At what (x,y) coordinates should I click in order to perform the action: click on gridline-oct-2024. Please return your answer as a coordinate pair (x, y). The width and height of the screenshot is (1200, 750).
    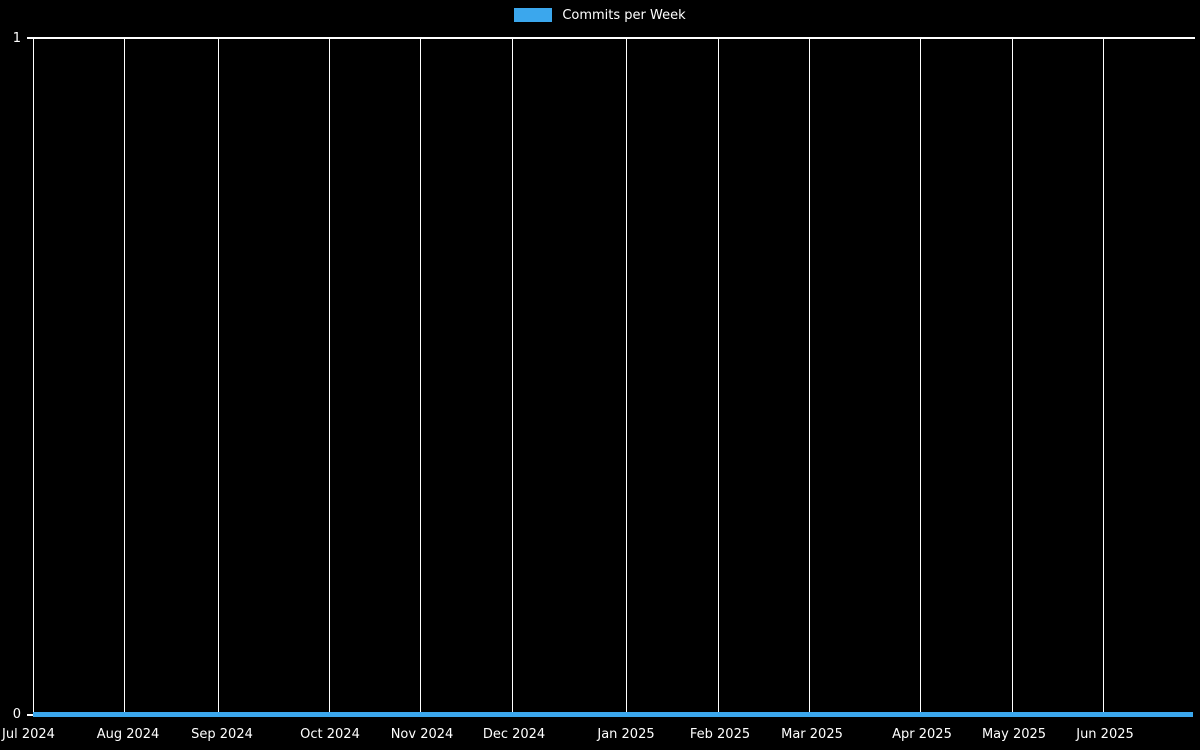
    Looking at the image, I should click on (329, 376).